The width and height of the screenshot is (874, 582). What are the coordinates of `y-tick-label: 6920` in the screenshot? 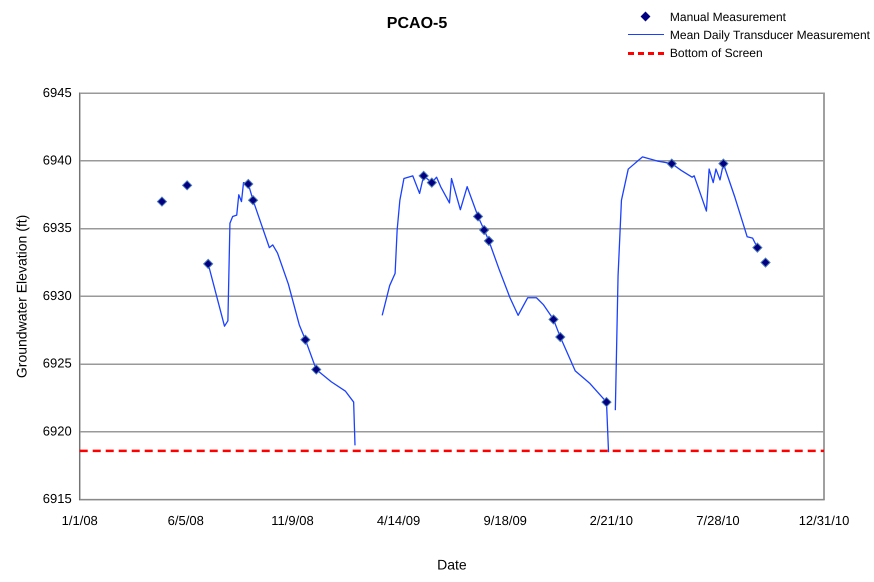 It's located at (57, 430).